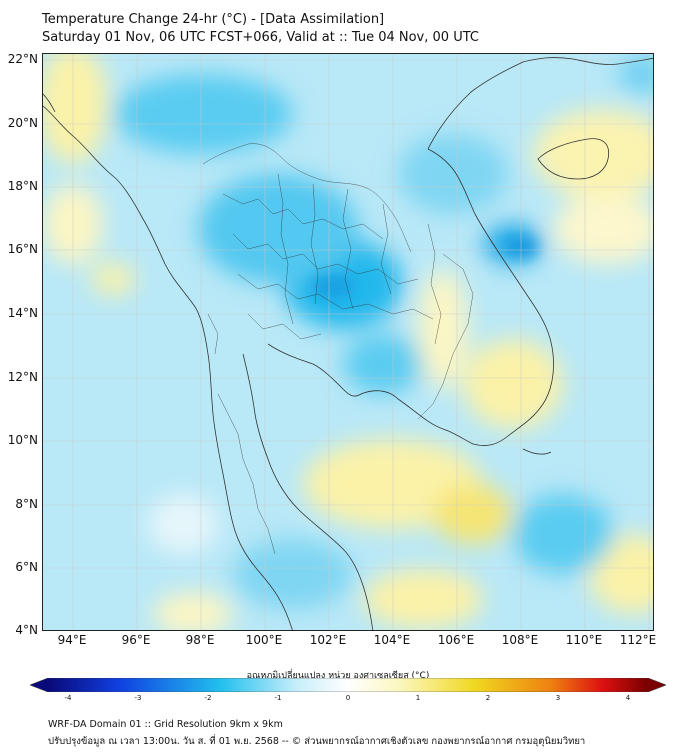 This screenshot has width=676, height=756. Describe the element at coordinates (418, 698) in the screenshot. I see `colorbar-tick: 1` at that location.